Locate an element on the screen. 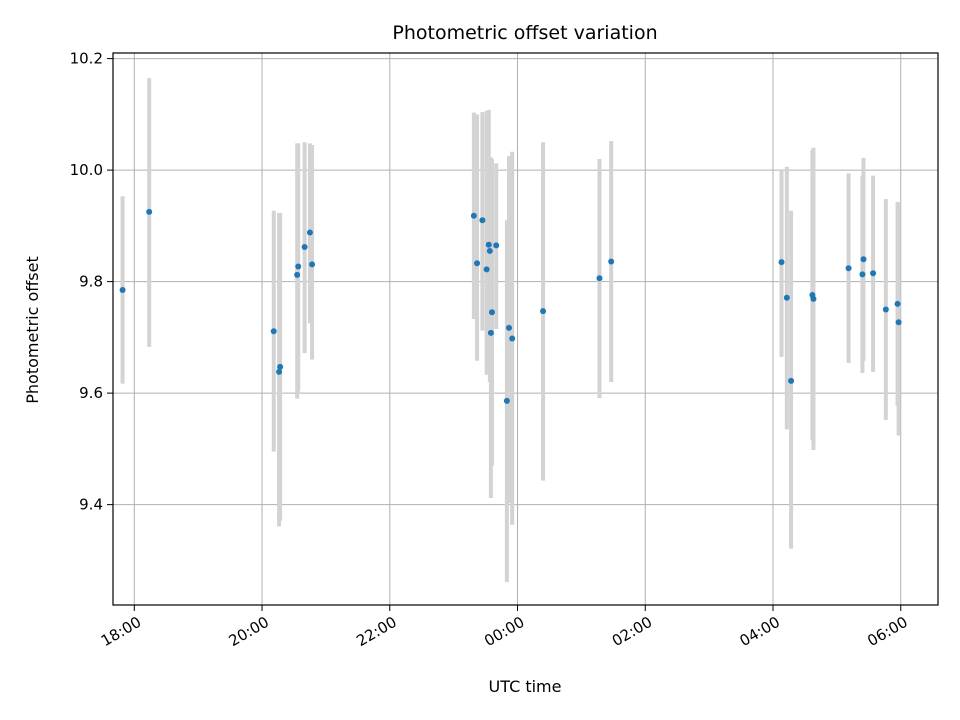  y-tick-label: 9.4 is located at coordinates (91, 505).